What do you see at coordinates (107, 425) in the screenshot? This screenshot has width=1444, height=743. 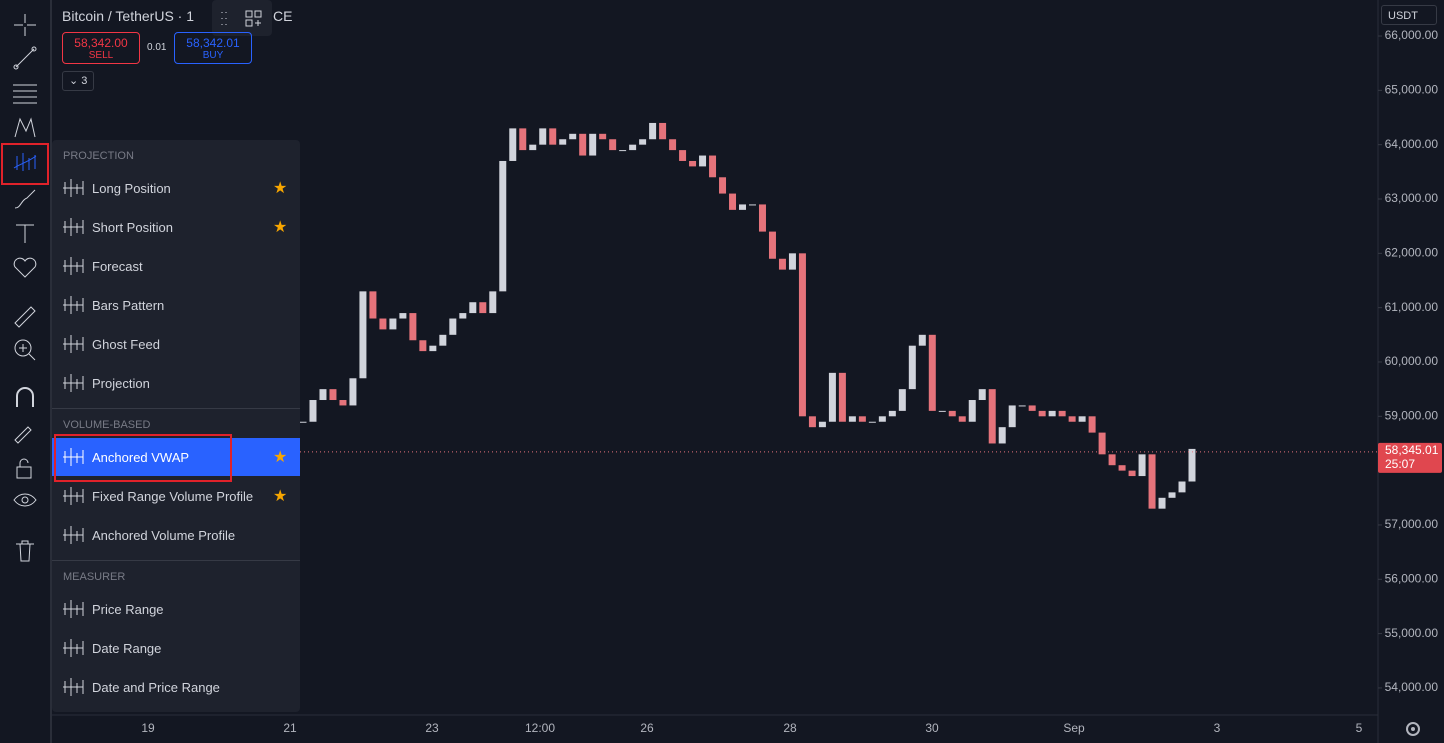 I see `section-title: VOLUME-BASED` at bounding box center [107, 425].